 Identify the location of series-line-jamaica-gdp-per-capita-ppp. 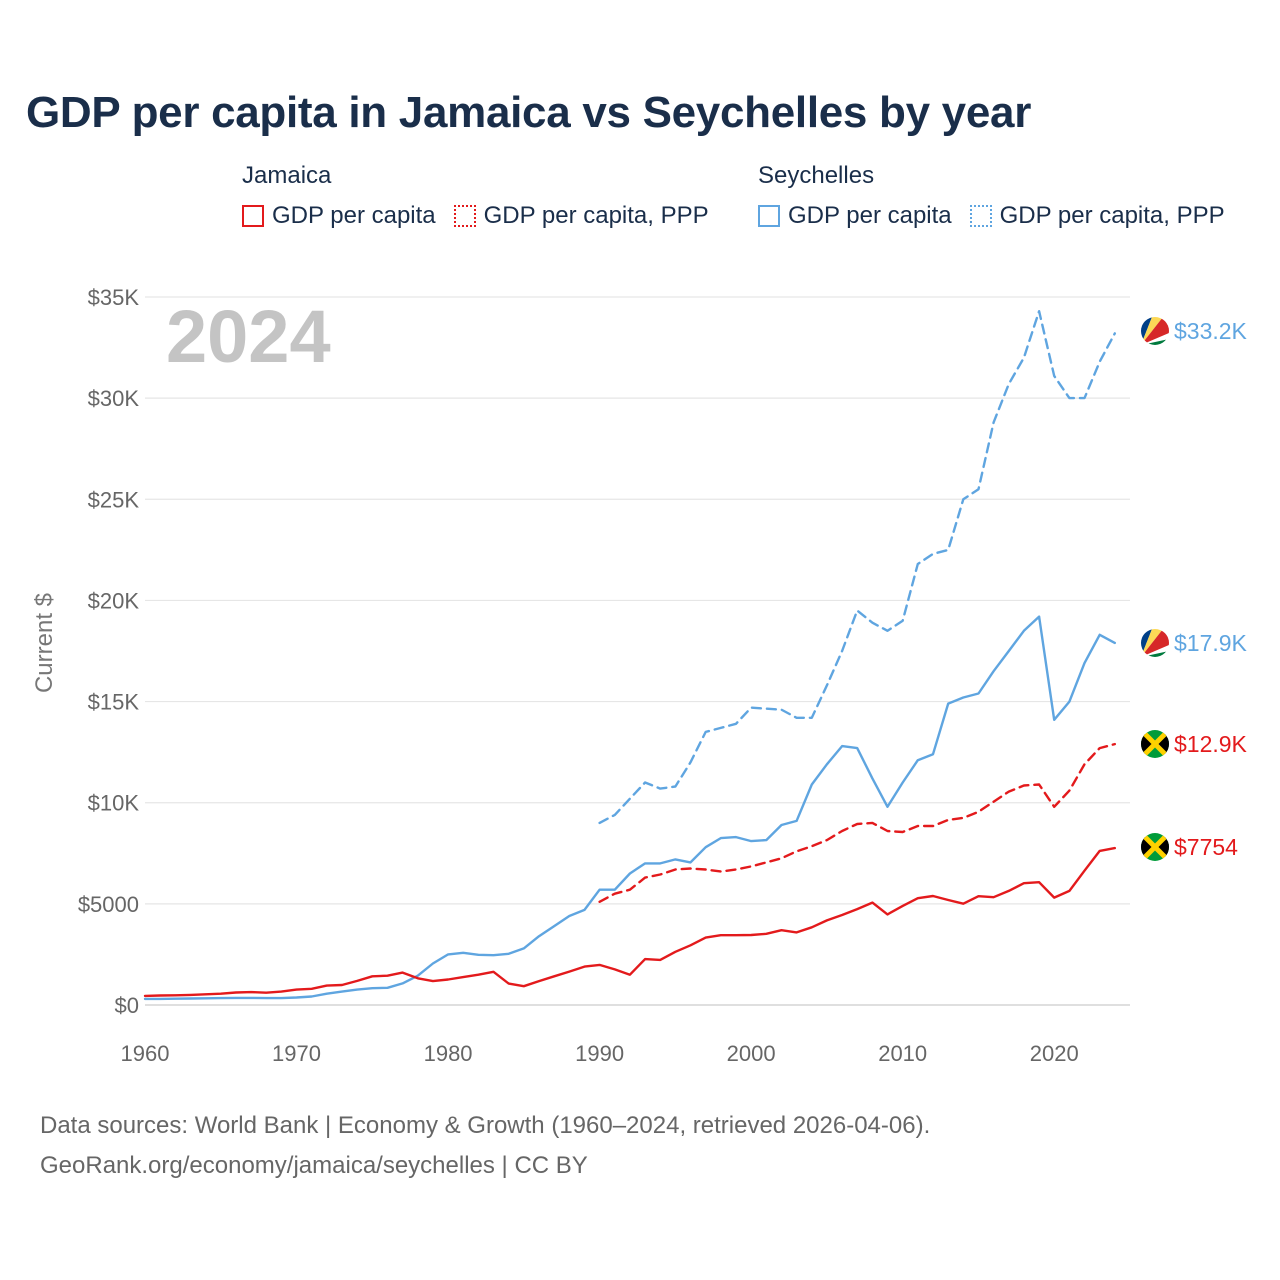
(857, 822).